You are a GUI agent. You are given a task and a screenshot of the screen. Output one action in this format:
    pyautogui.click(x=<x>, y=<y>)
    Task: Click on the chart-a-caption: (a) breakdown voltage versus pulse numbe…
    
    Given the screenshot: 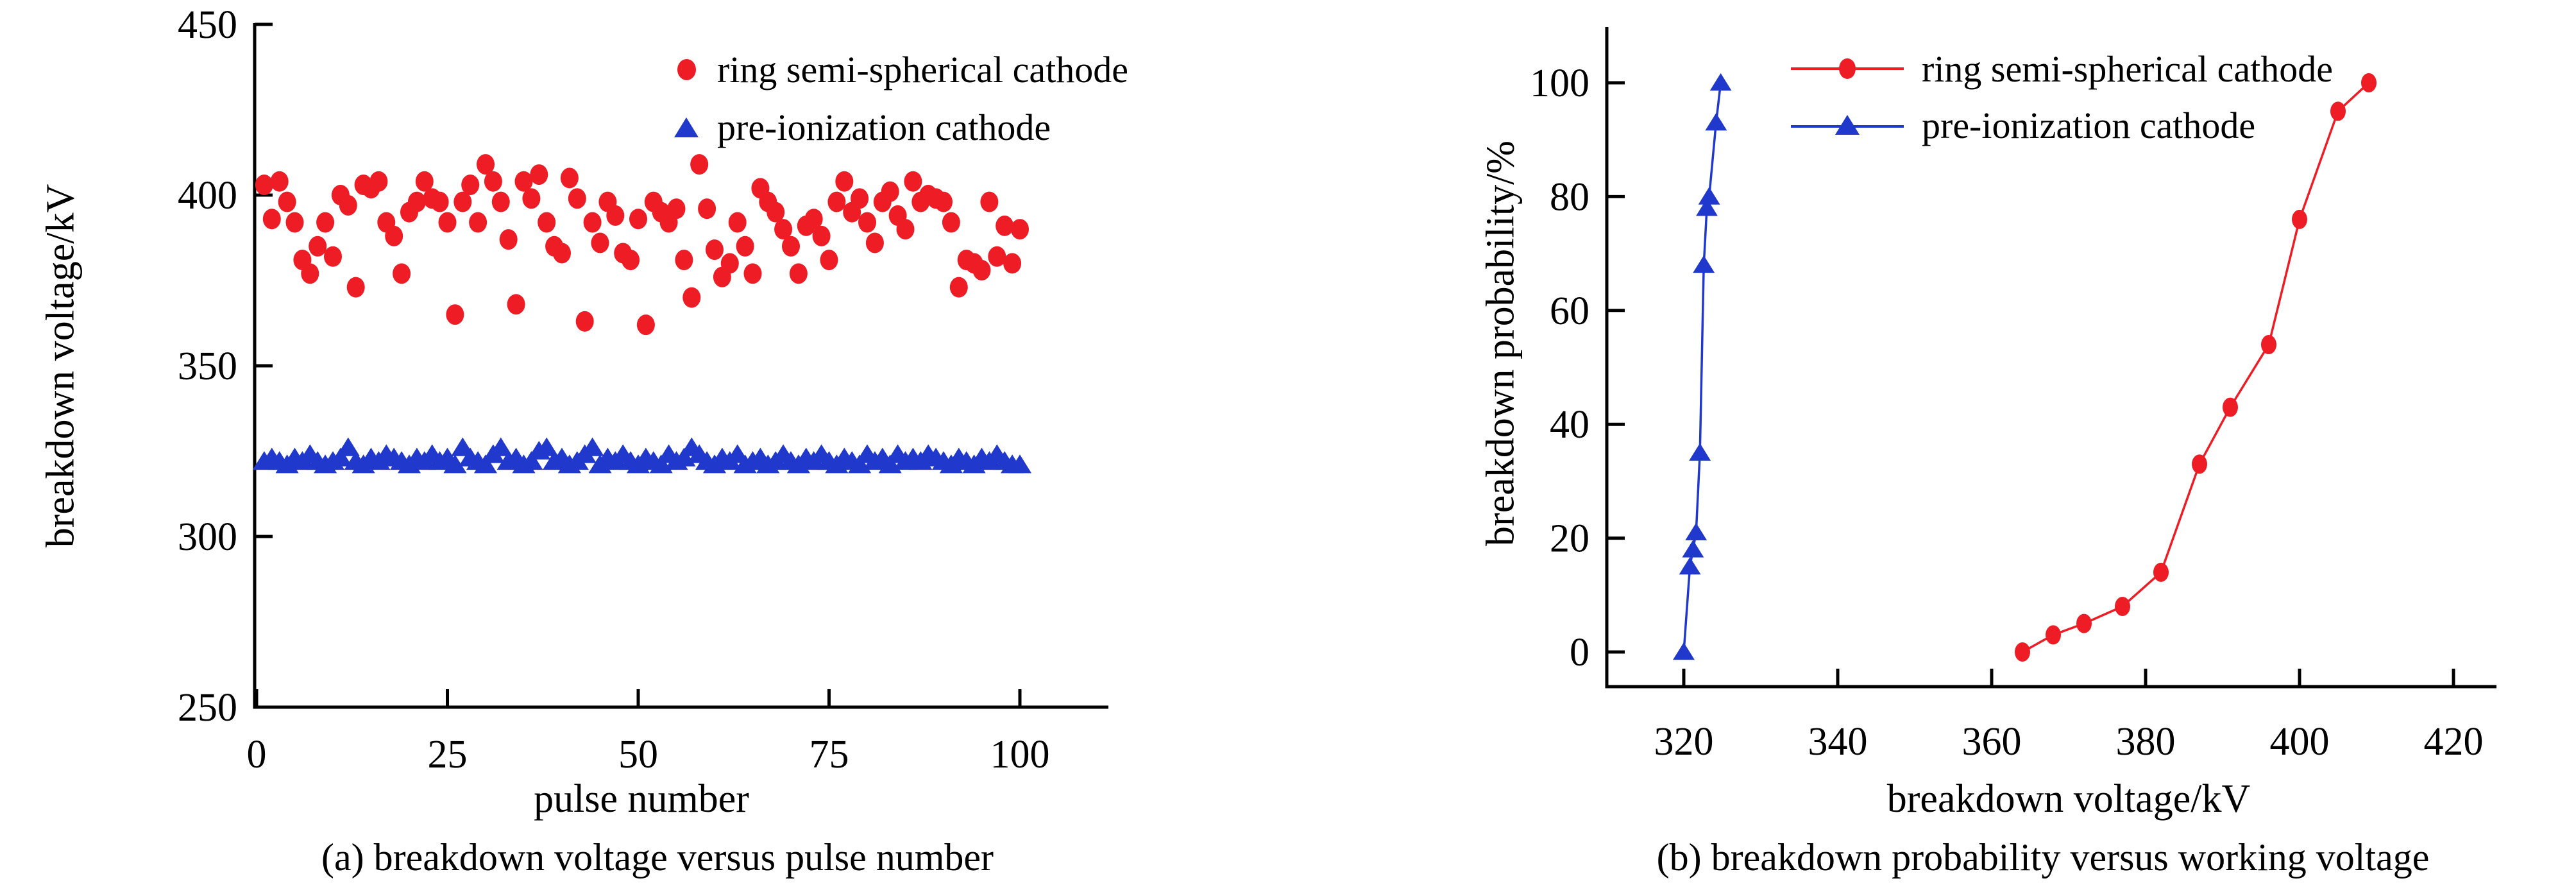 What is the action you would take?
    pyautogui.click(x=657, y=857)
    